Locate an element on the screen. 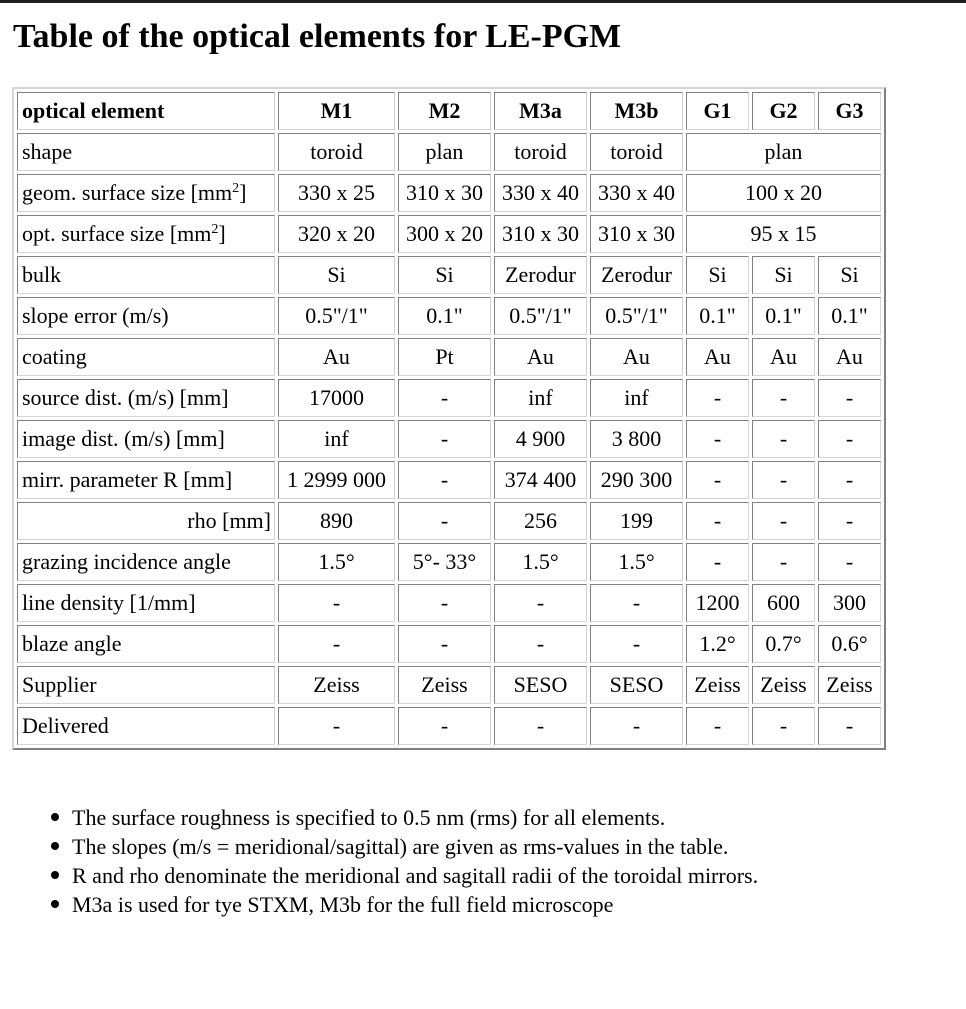 The height and width of the screenshot is (1009, 966). header-m3b: M3b is located at coordinates (636, 111).